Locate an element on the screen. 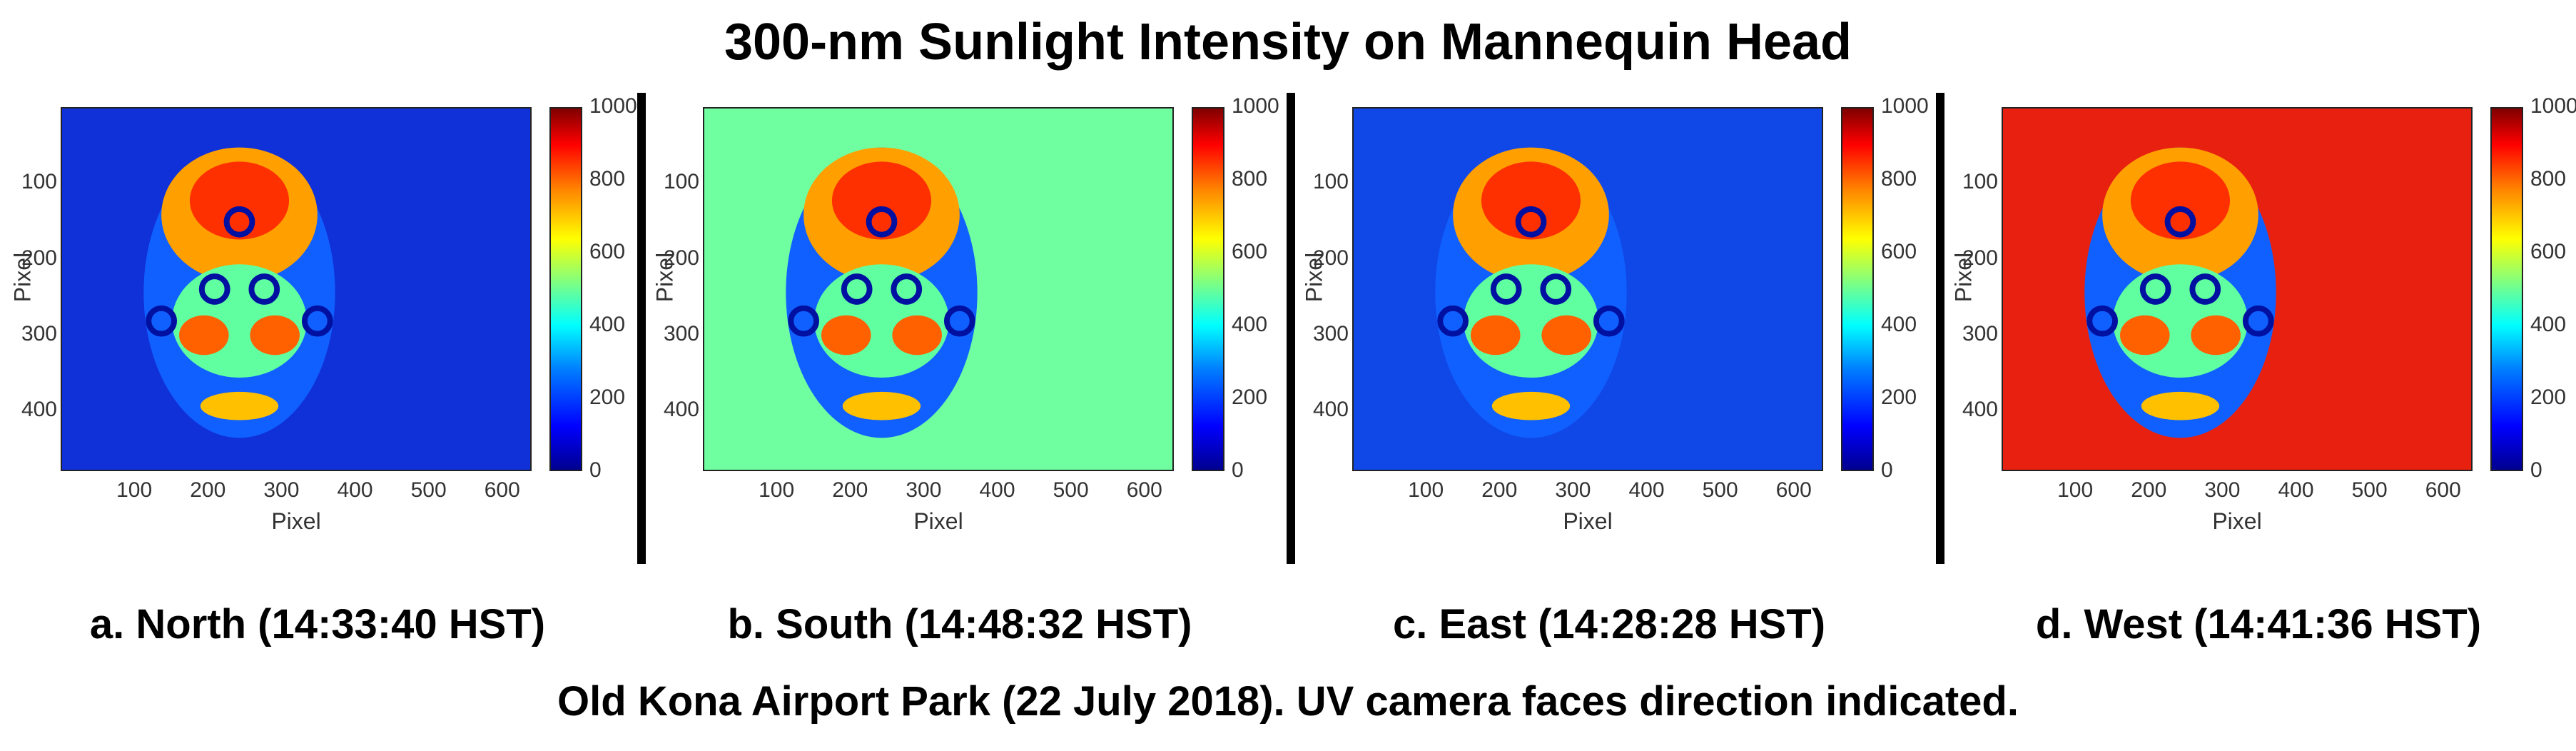  panel-caption: a. North (14:33:40 HST) is located at coordinates (317, 624).